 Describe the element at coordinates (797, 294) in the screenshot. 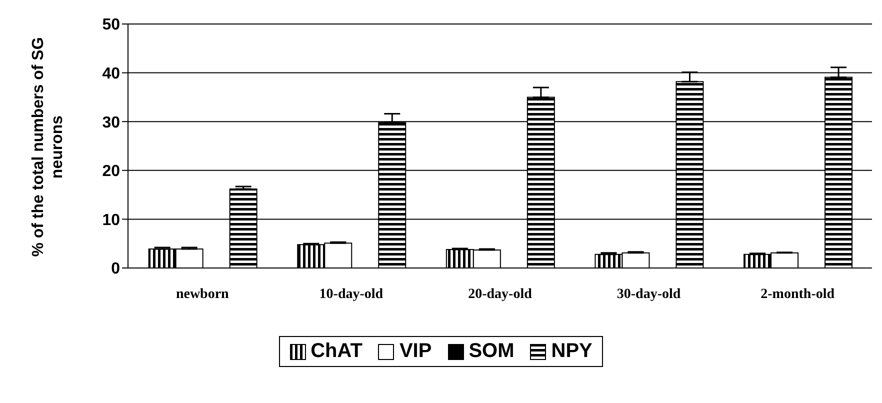

I see `x-tick-label: 2-month-old` at that location.